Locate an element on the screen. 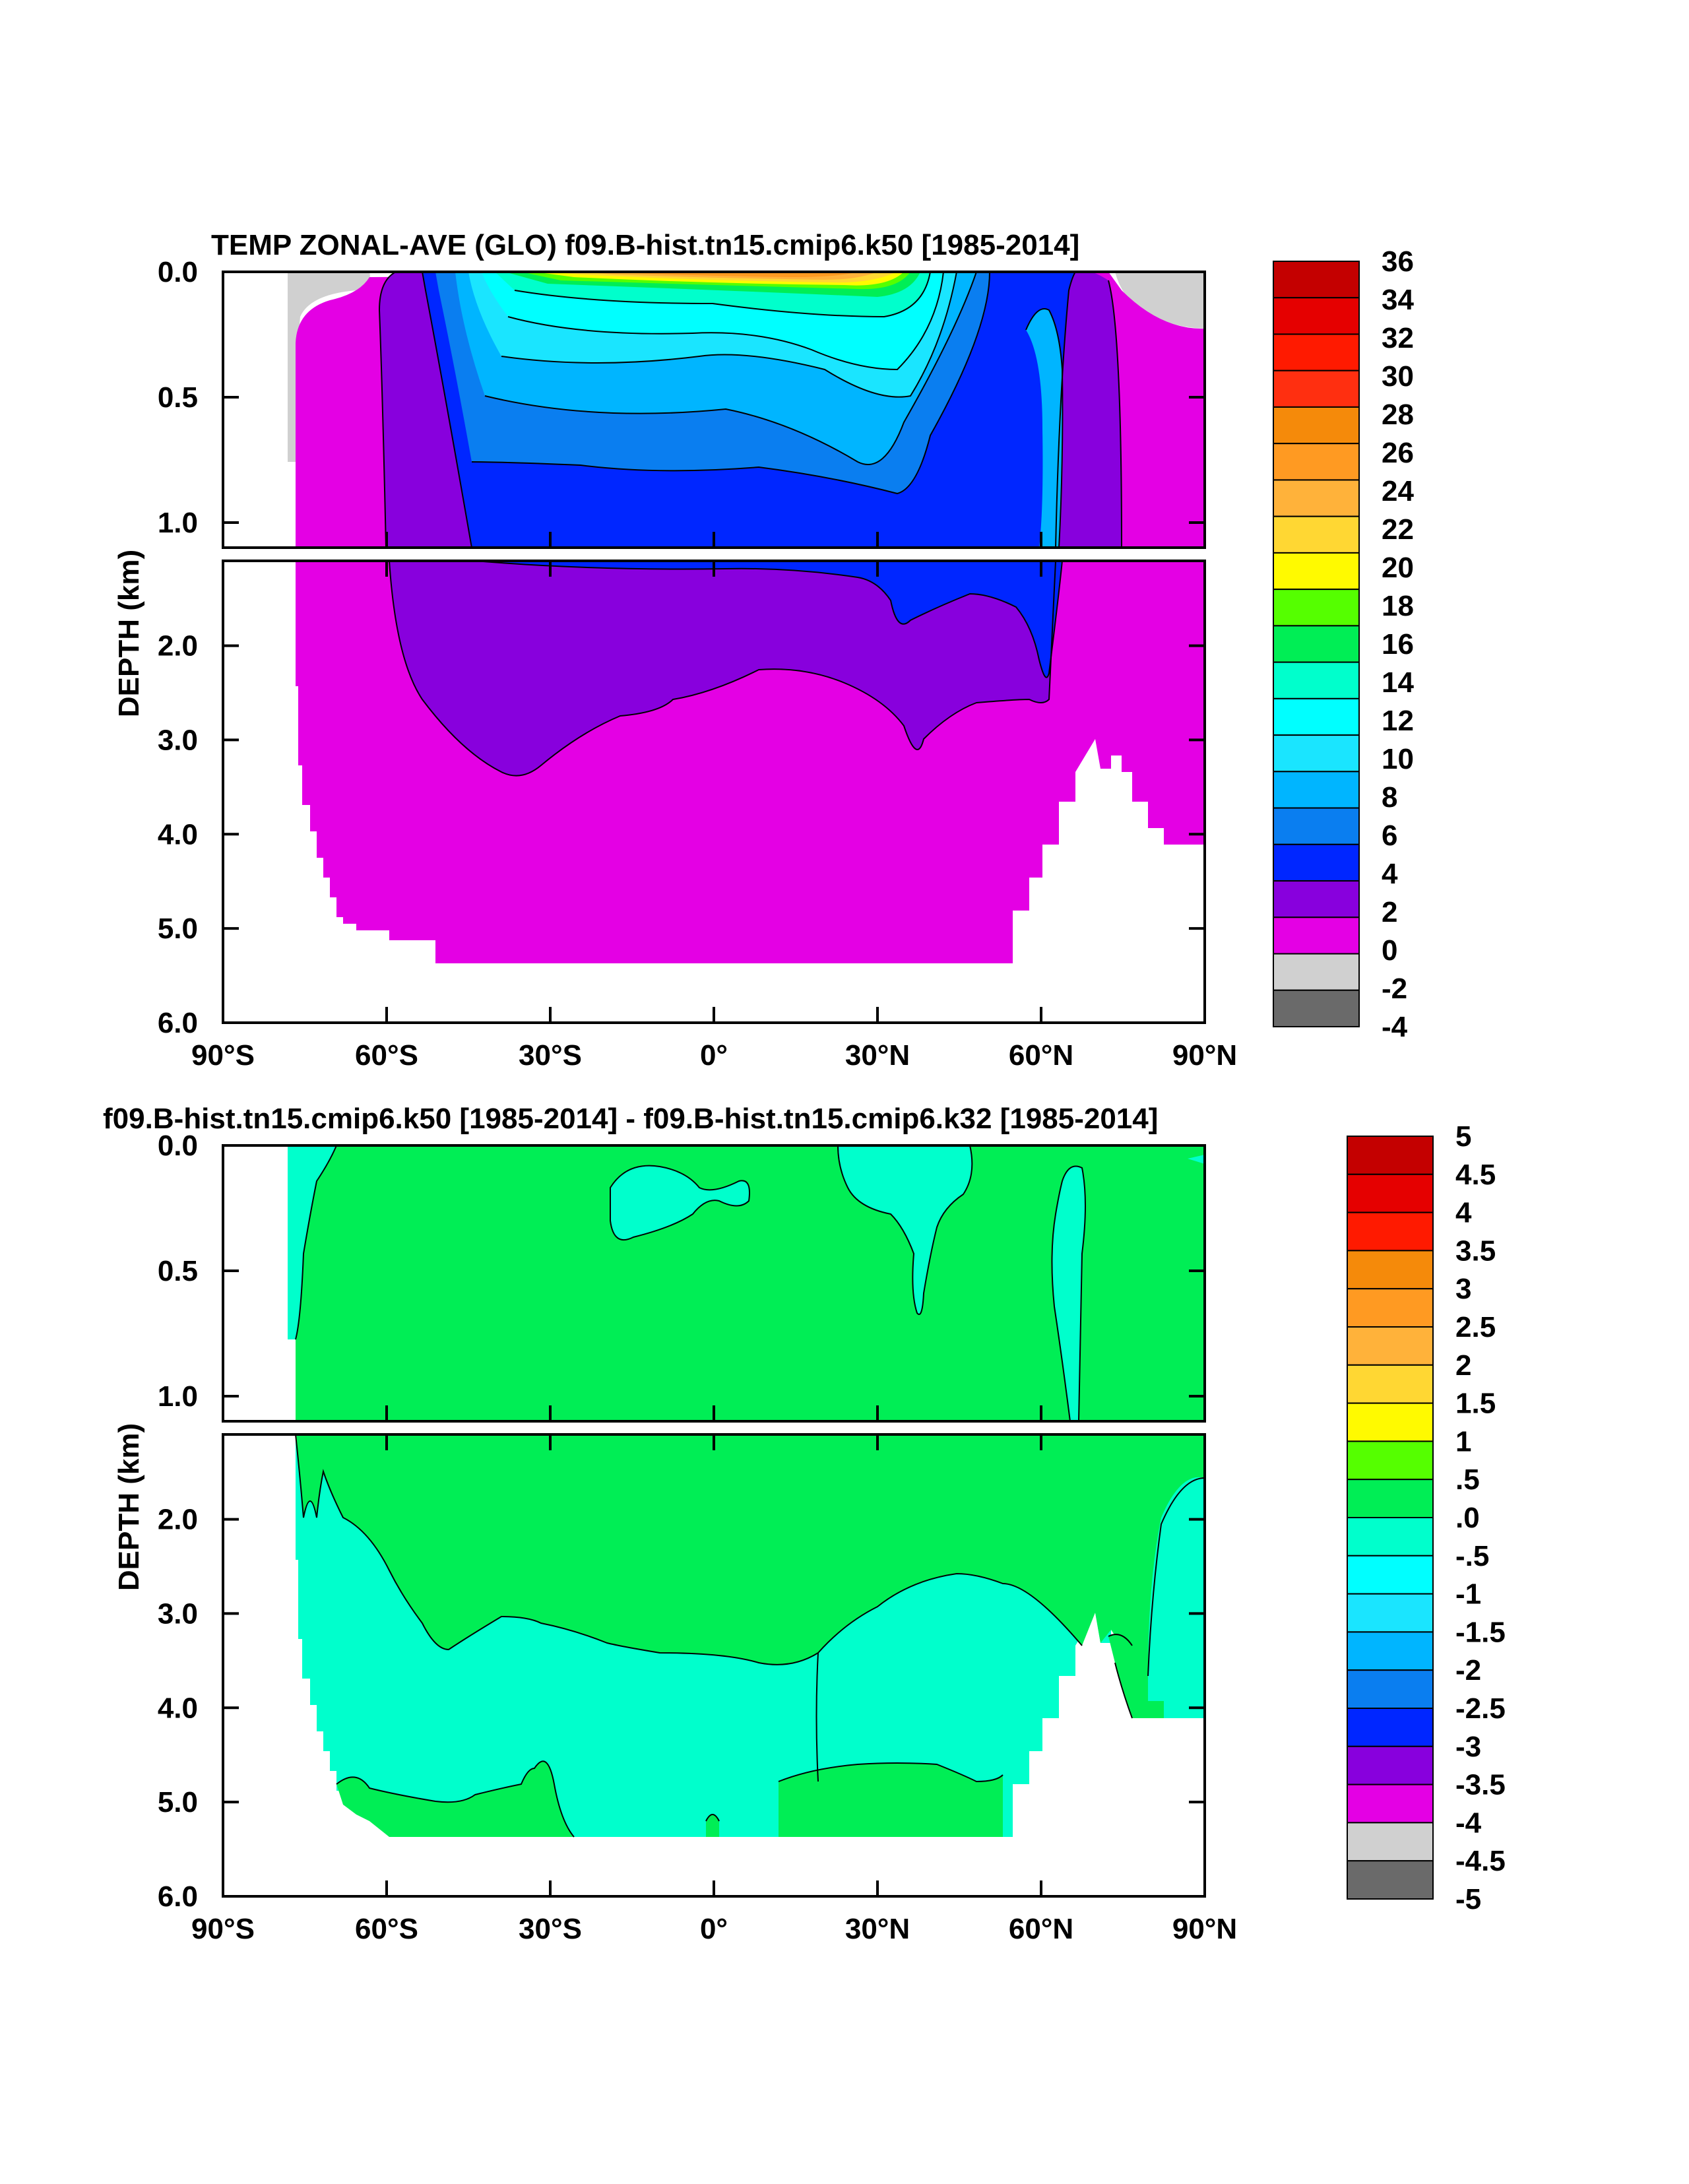 This screenshot has height=2184, width=1689. chart-2-lower-field is located at coordinates (714, 1665).